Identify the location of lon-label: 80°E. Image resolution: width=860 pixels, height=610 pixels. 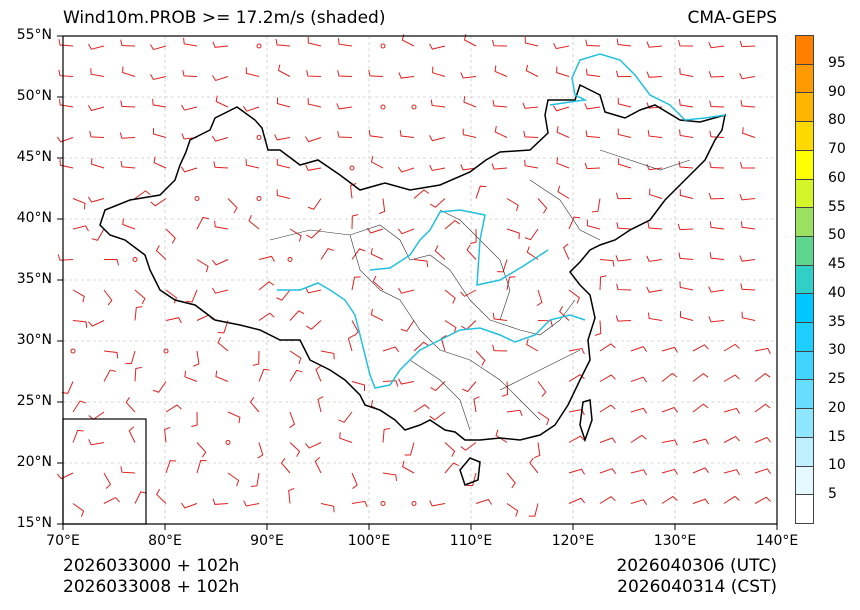
(165, 541).